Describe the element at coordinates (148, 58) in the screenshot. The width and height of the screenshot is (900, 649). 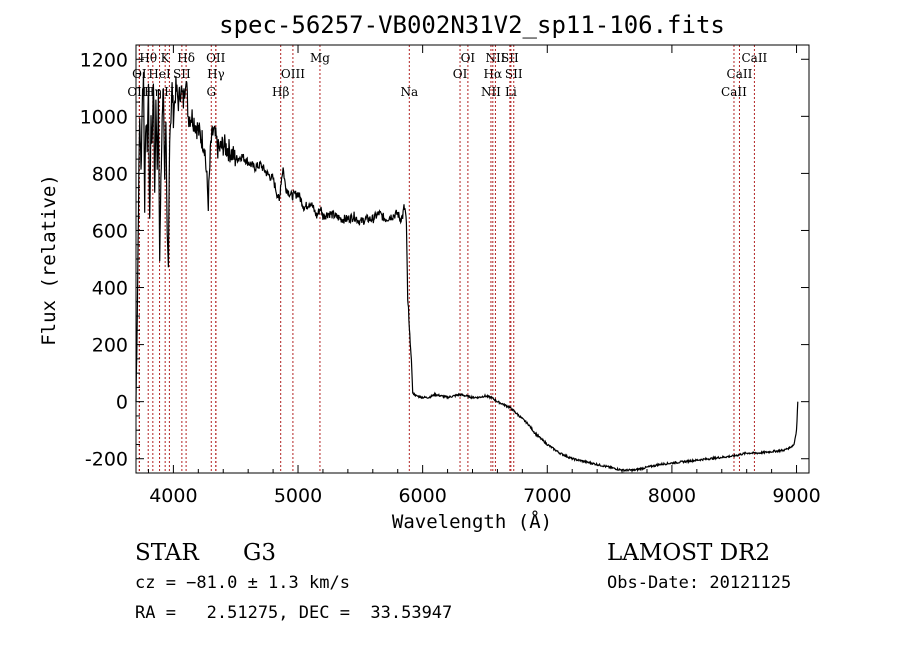
I see `spectral-line-label: Hθ` at that location.